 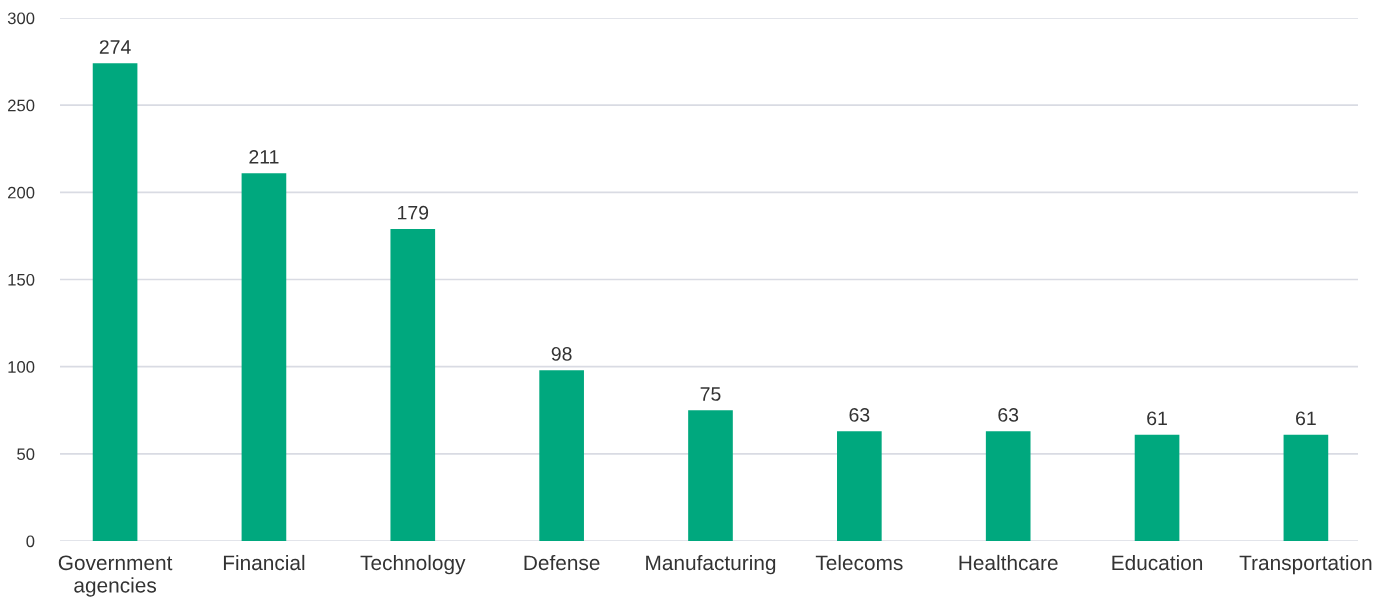 I want to click on y-tick-label: 200, so click(x=21, y=192).